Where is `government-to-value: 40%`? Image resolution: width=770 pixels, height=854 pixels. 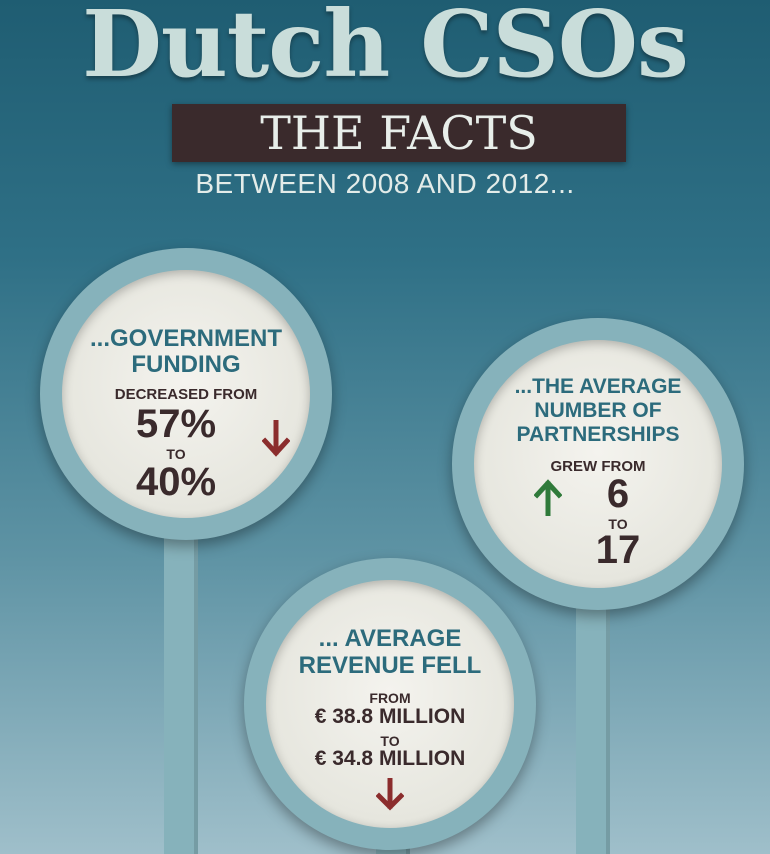 government-to-value: 40% is located at coordinates (176, 482).